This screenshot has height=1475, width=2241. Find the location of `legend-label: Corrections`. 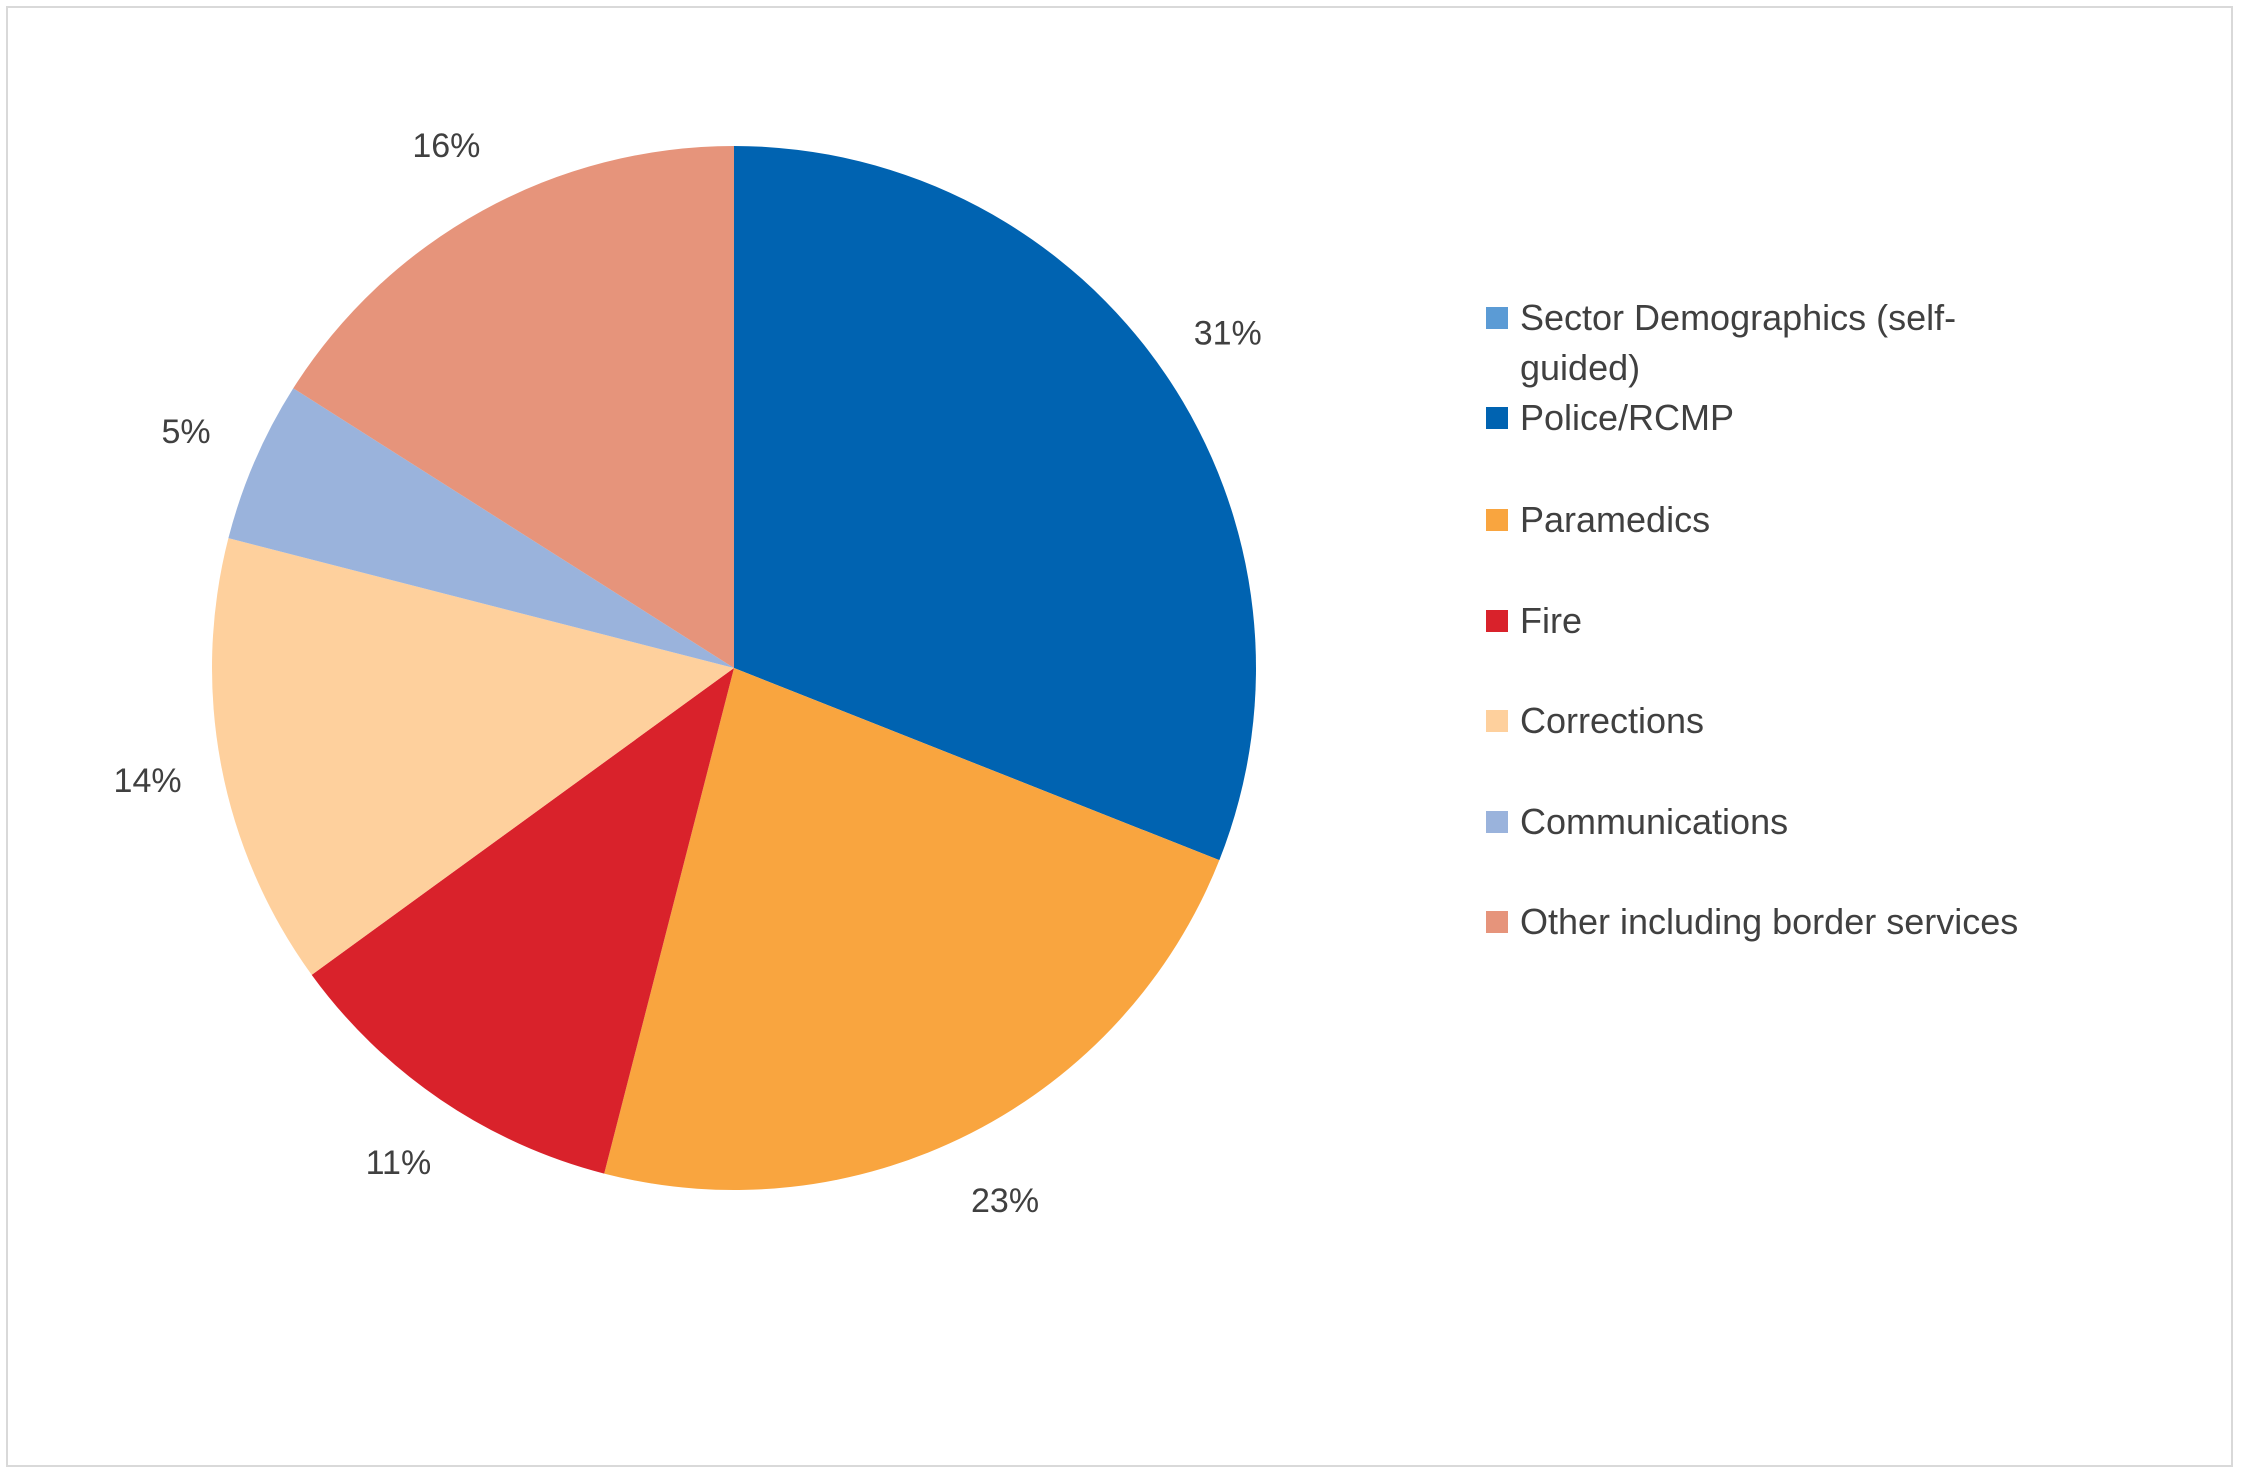

legend-label: Corrections is located at coordinates (1612, 720).